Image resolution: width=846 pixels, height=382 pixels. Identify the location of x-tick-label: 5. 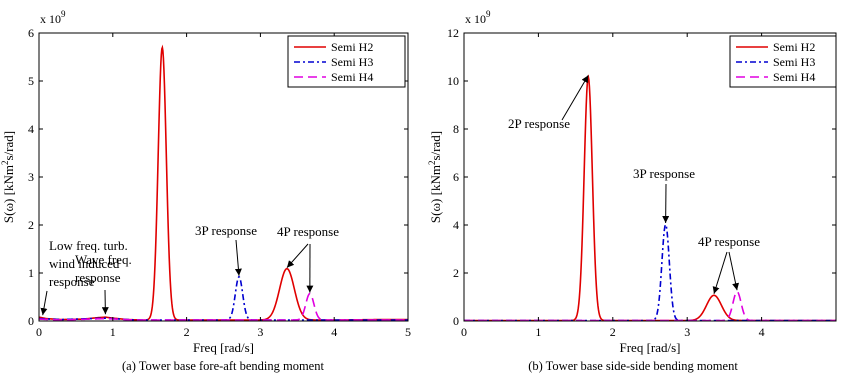
(408, 332).